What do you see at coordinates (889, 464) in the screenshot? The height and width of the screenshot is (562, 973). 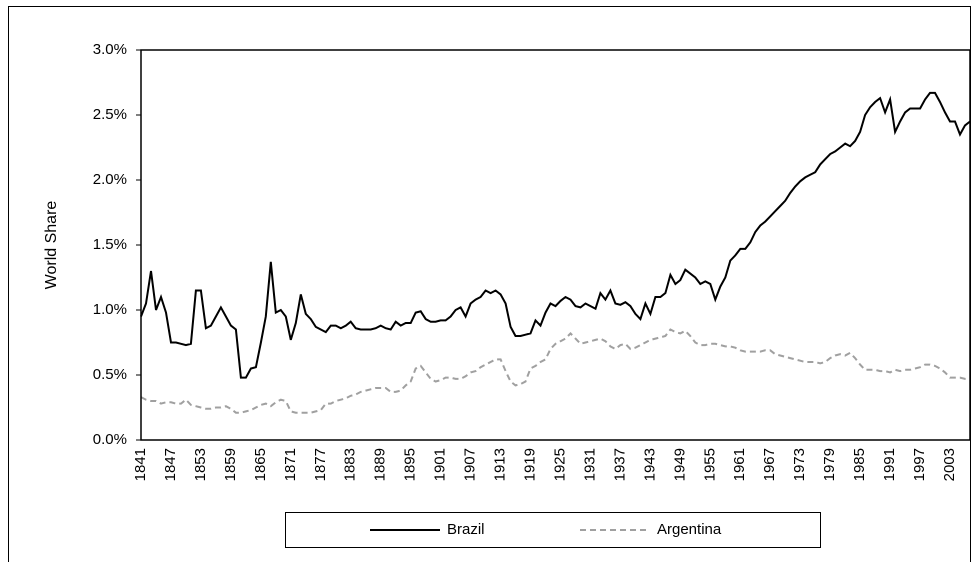 I see `x-tick-label: 1991` at bounding box center [889, 464].